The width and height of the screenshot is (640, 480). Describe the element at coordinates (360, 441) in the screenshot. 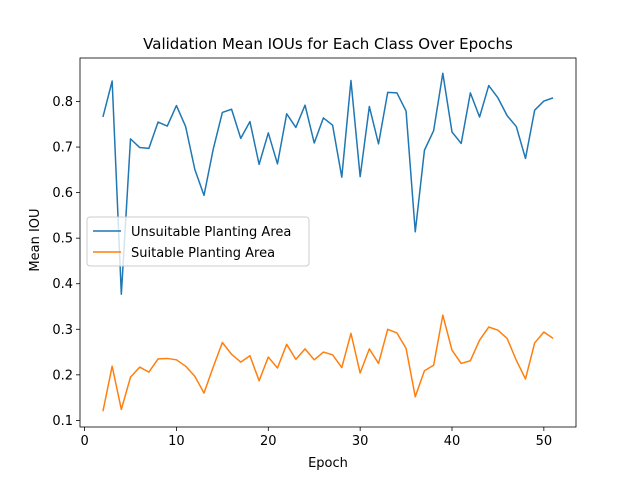

I see `x-tick-label-30: 30` at that location.